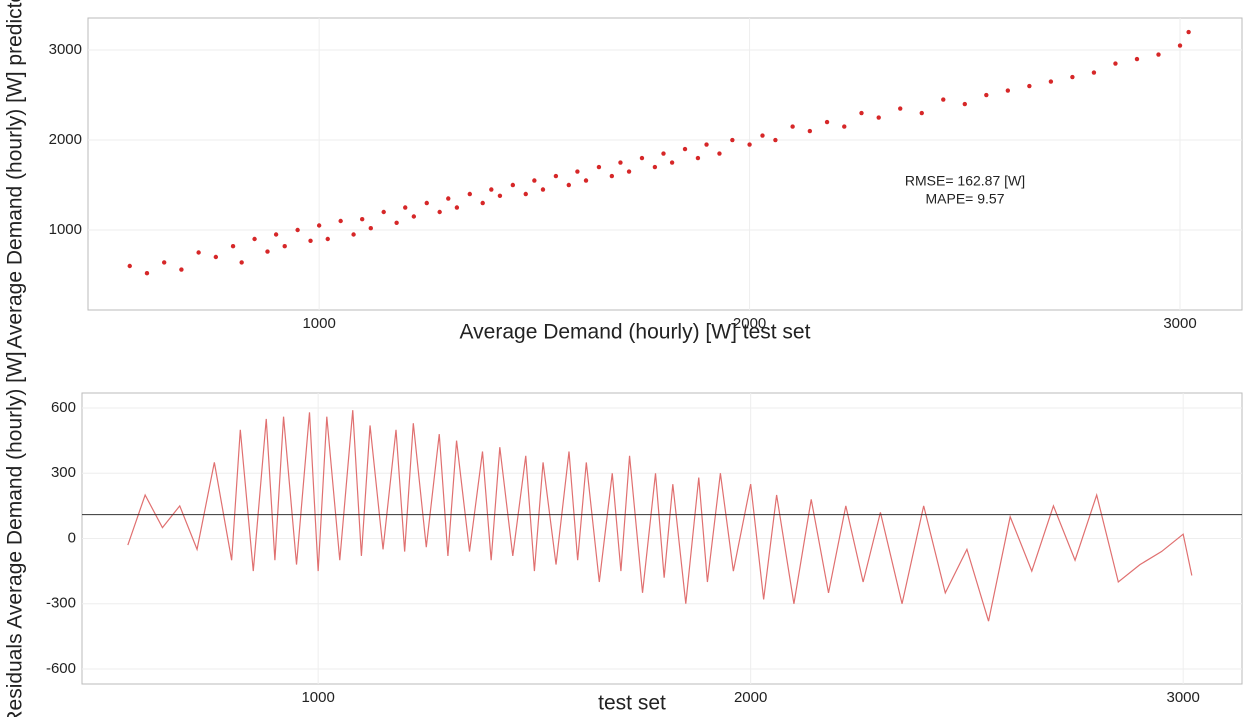  Describe the element at coordinates (15, 534) in the screenshot. I see `y-axis-title: Residuals Average Demand (hourly) [W]` at that location.